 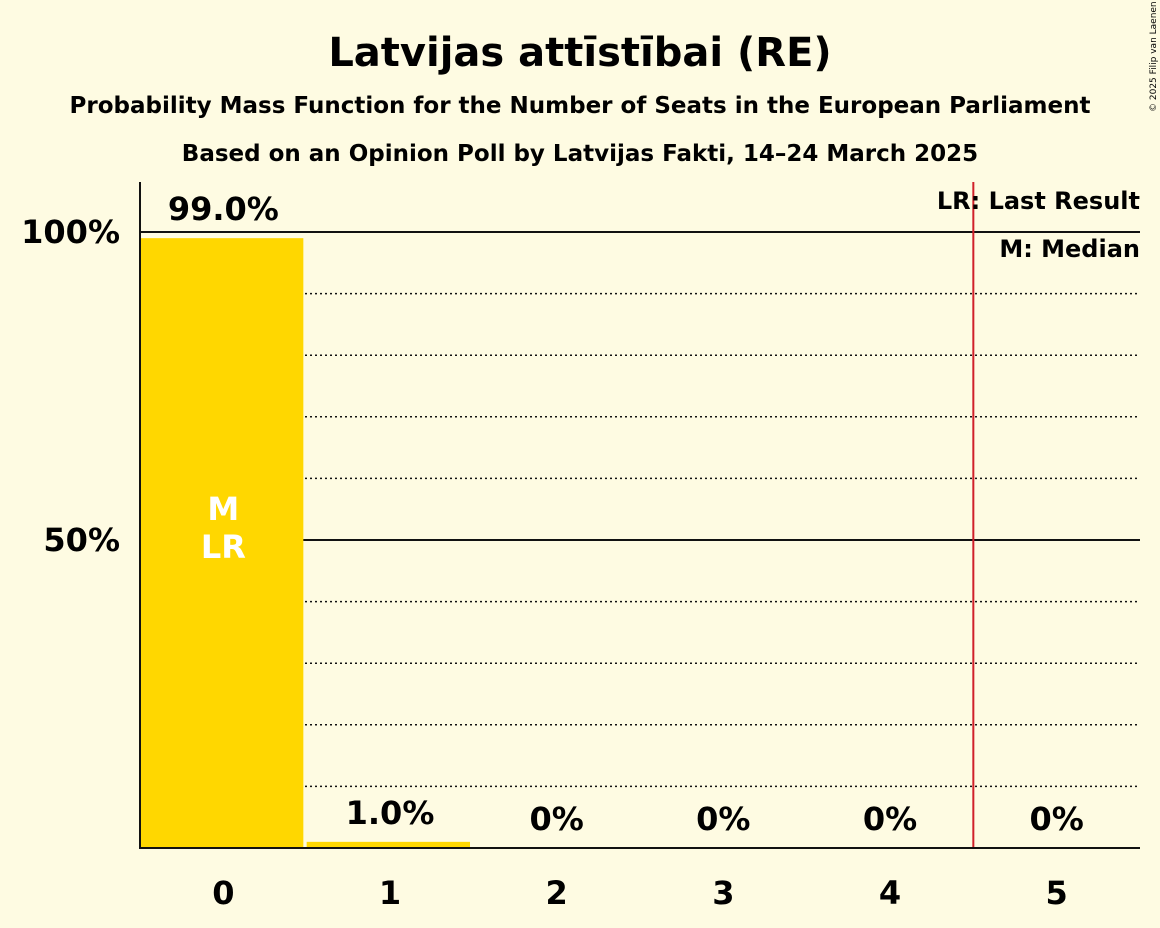 What do you see at coordinates (223, 509) in the screenshot?
I see `median-marker: M` at bounding box center [223, 509].